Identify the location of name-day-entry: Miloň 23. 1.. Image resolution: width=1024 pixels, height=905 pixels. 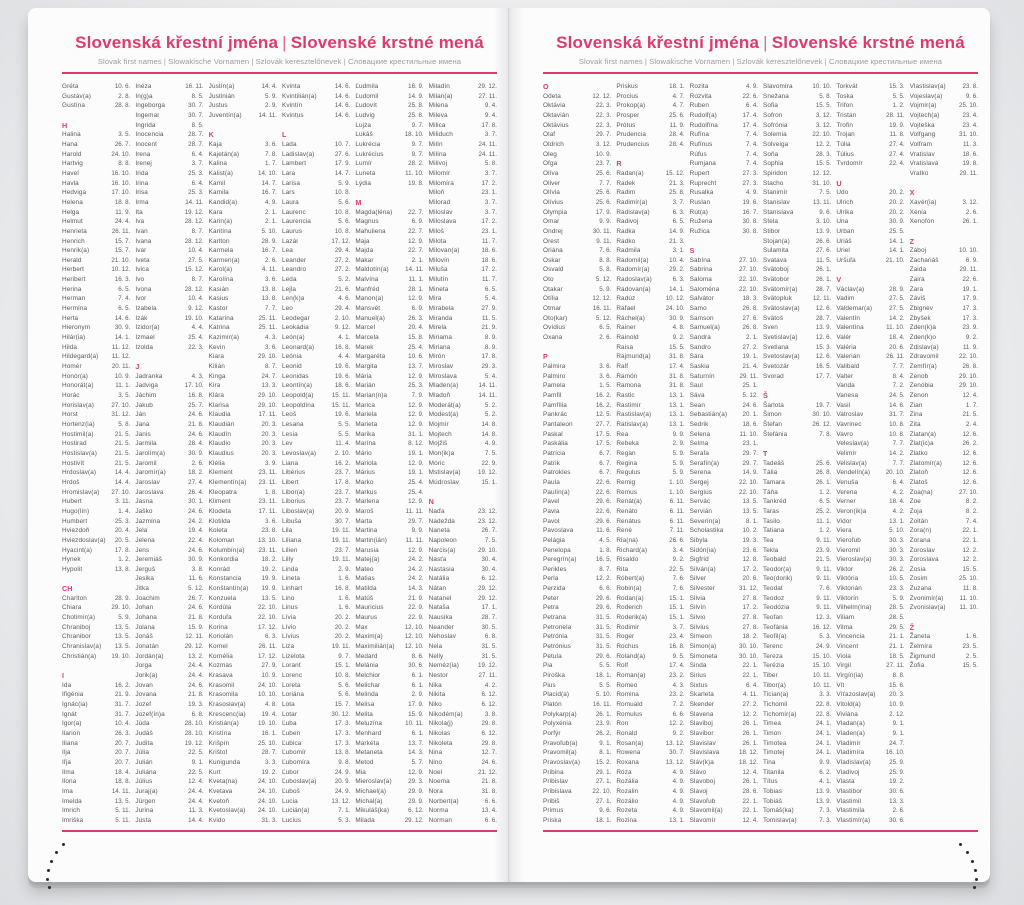
(462, 193).